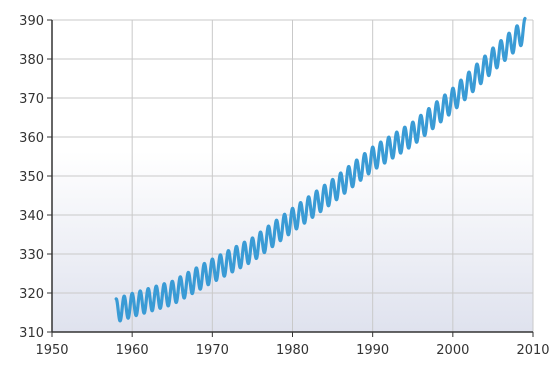  Describe the element at coordinates (31, 294) in the screenshot. I see `y-tick-label-320: 320` at that location.